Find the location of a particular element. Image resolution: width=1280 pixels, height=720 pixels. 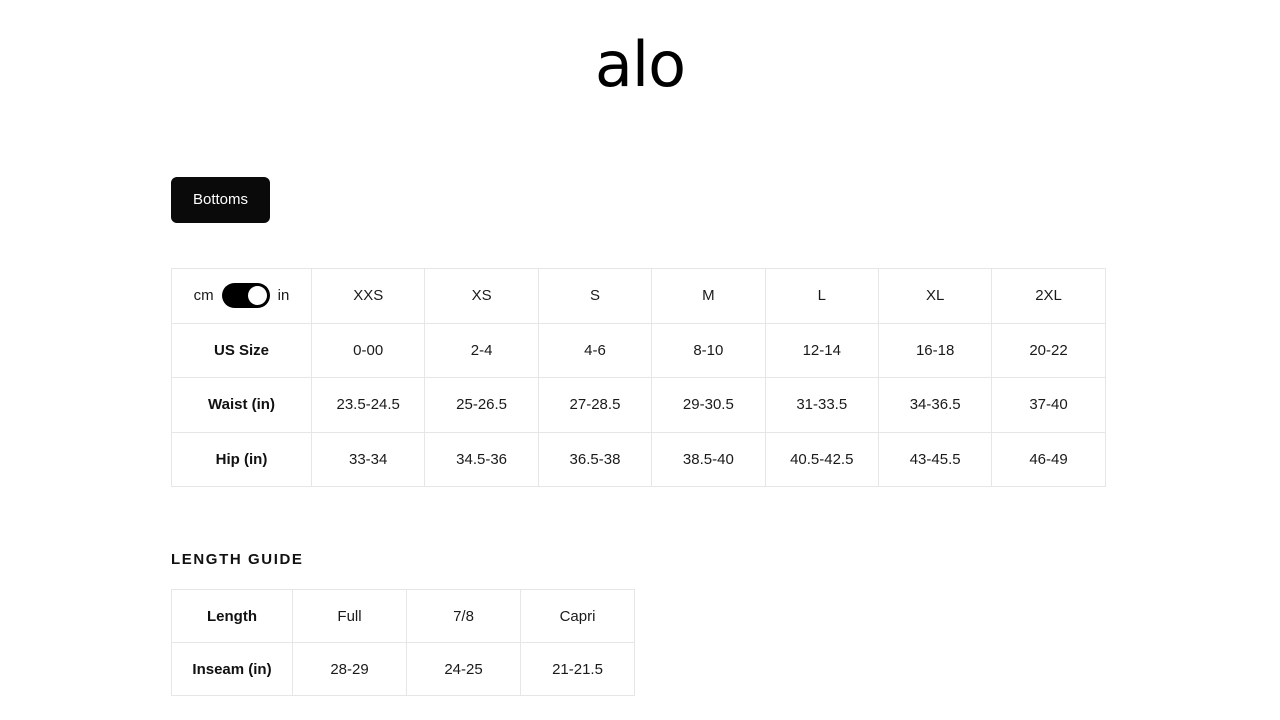

length-guide-heading: LENGTH GUIDE is located at coordinates (237, 559).